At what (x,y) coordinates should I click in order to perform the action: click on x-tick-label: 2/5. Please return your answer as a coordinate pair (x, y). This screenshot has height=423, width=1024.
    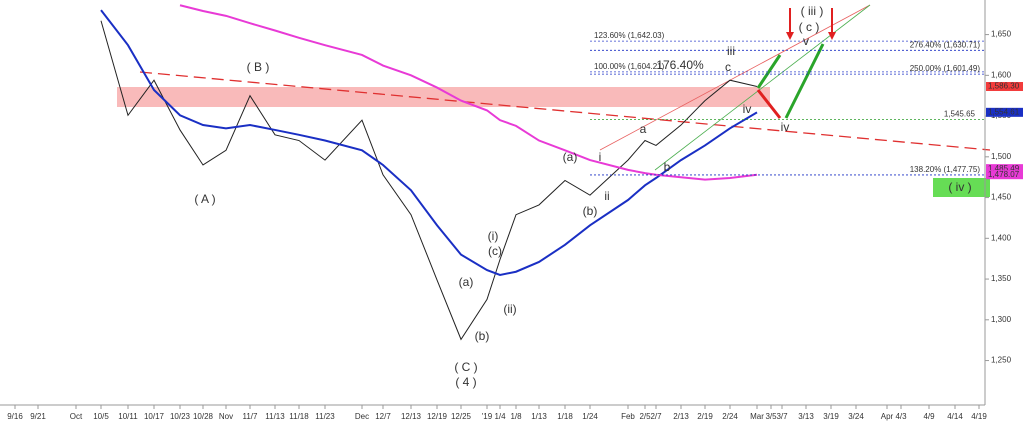
    Looking at the image, I should click on (645, 416).